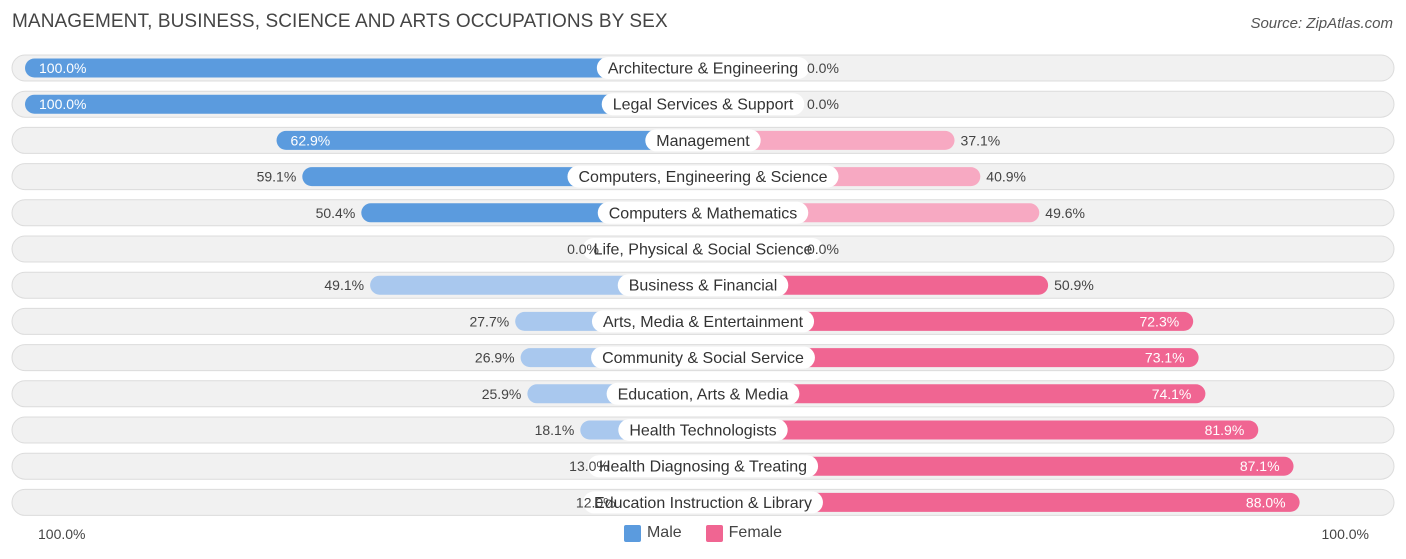 The height and width of the screenshot is (559, 1406). Describe the element at coordinates (583, 249) in the screenshot. I see `male-value-label: 0.0%` at that location.